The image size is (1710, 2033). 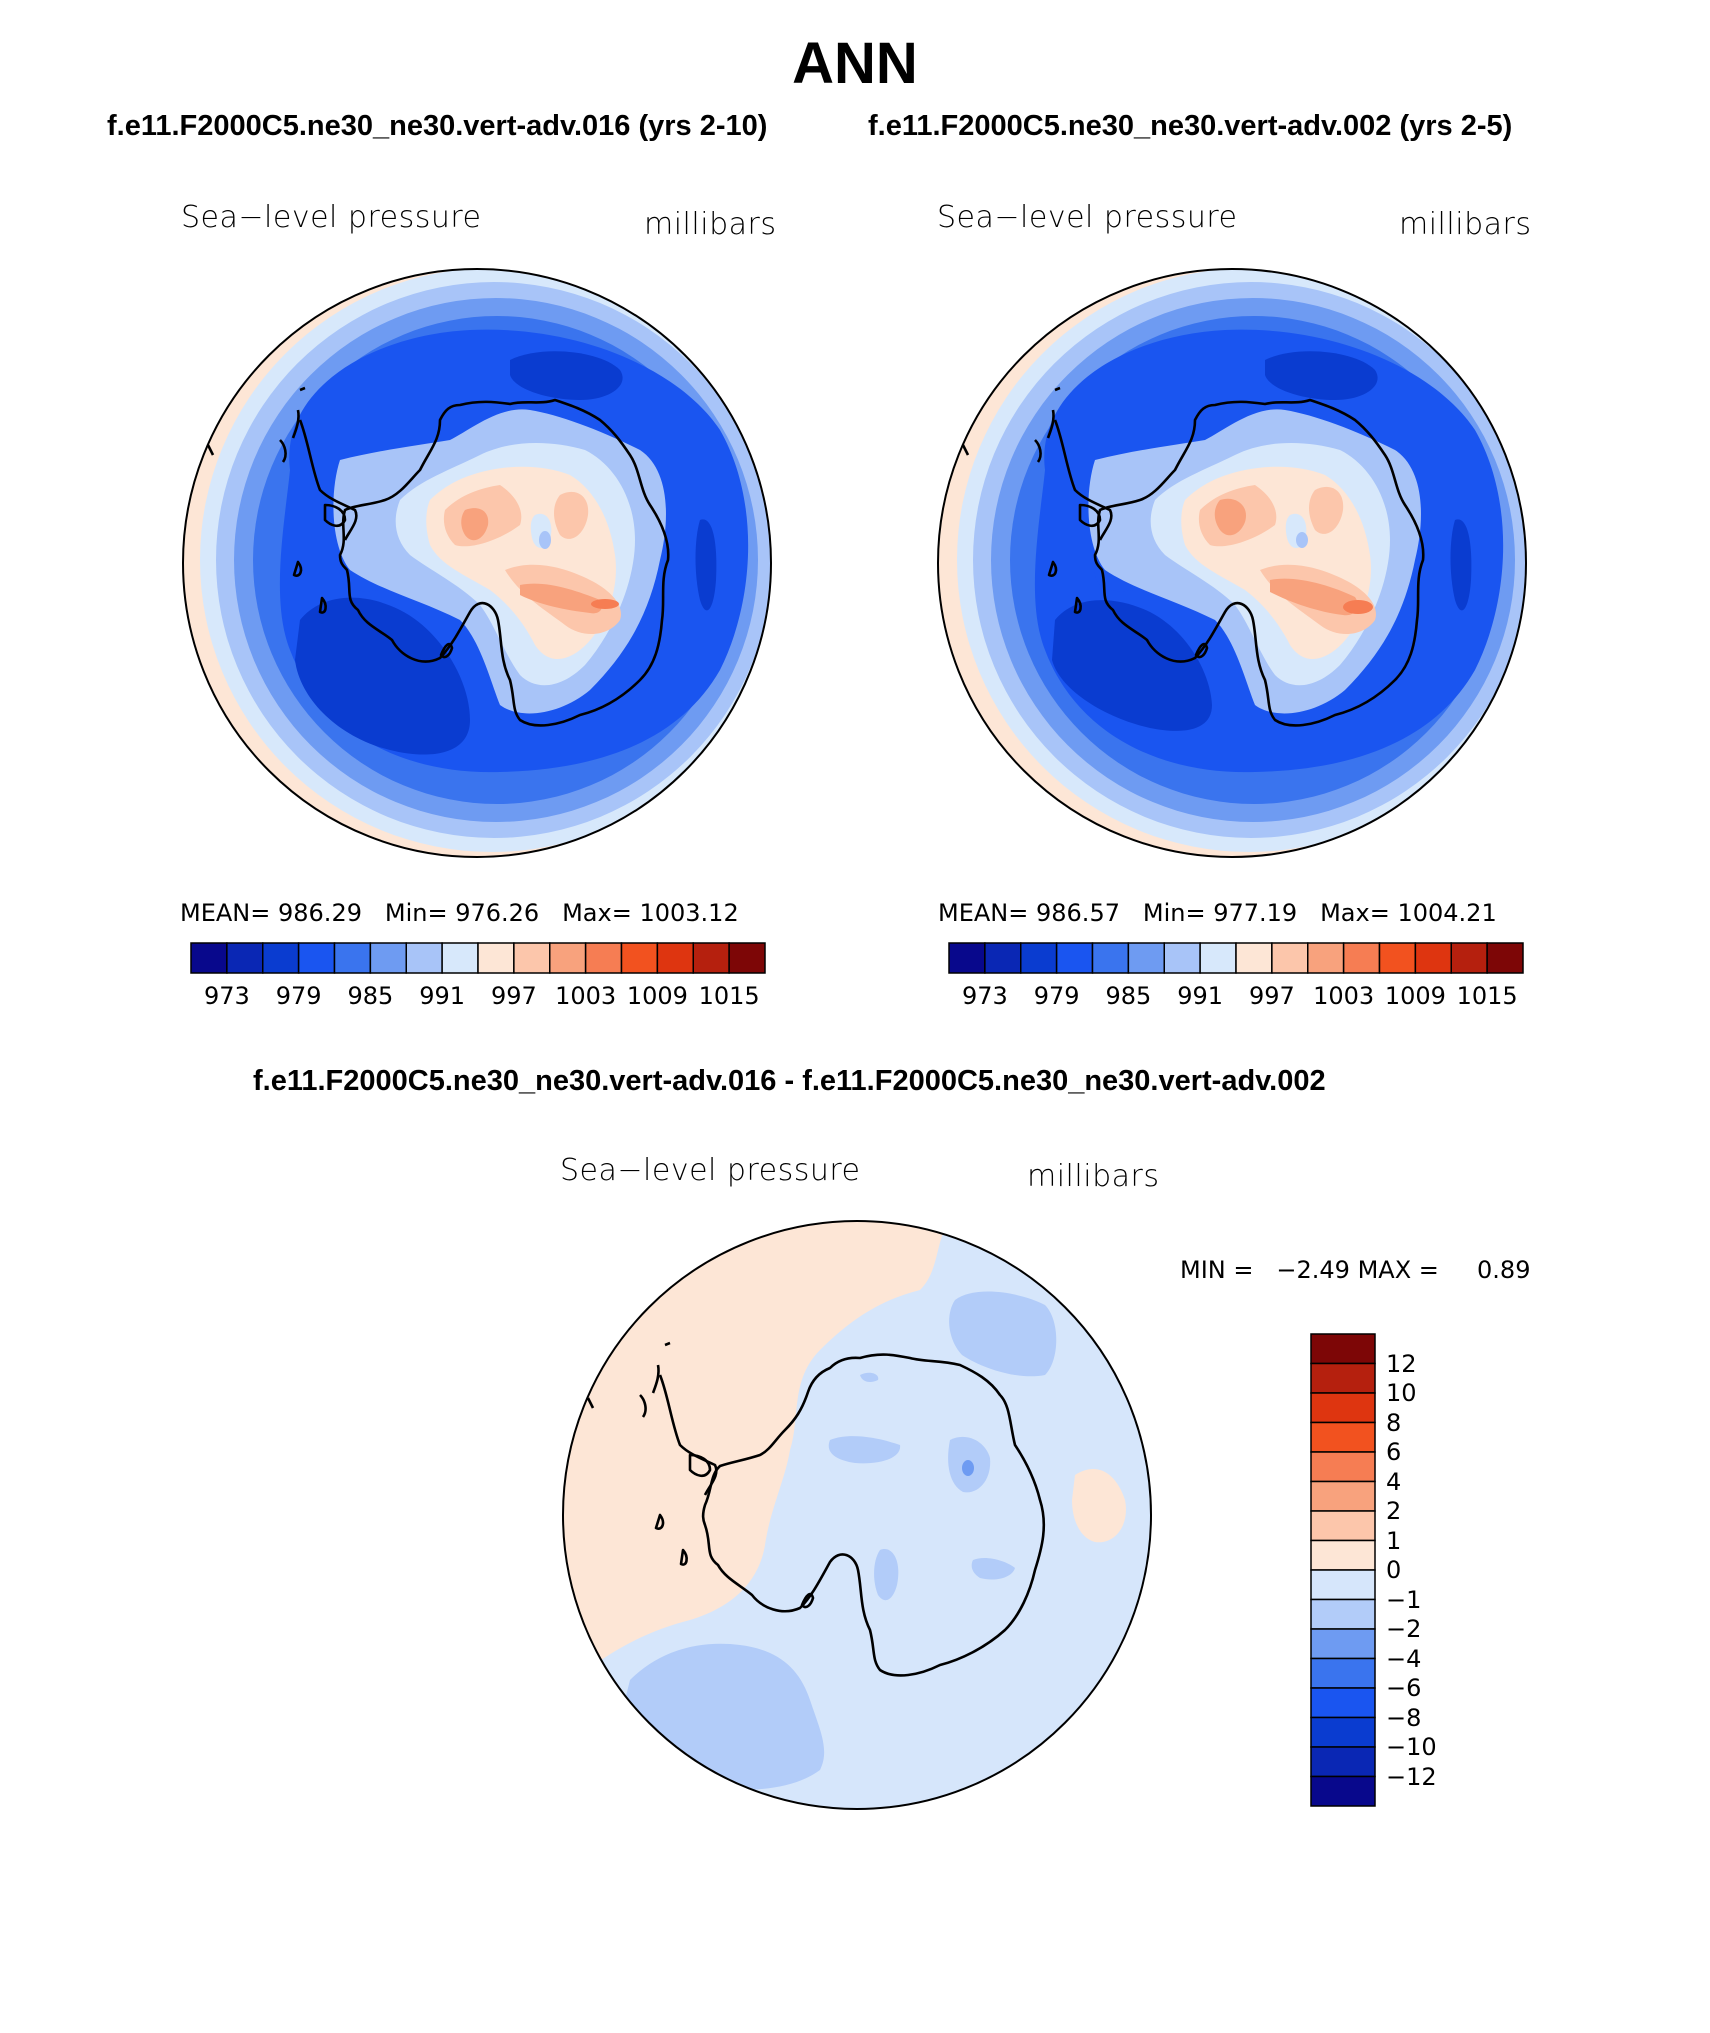 I want to click on right-variable-label: Sea−level pressure, so click(x=1087, y=217).